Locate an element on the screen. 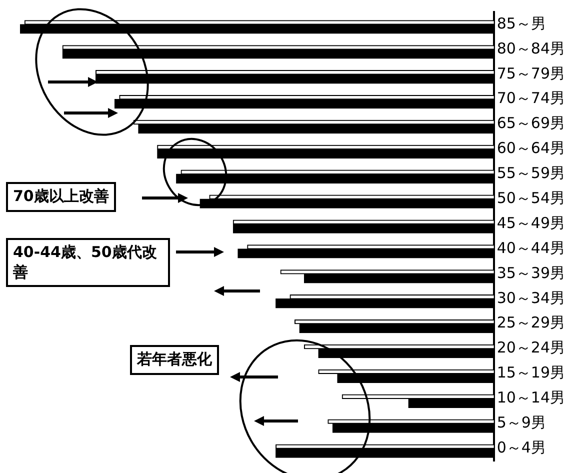  y-tick-label: 30～34男 is located at coordinates (531, 297).